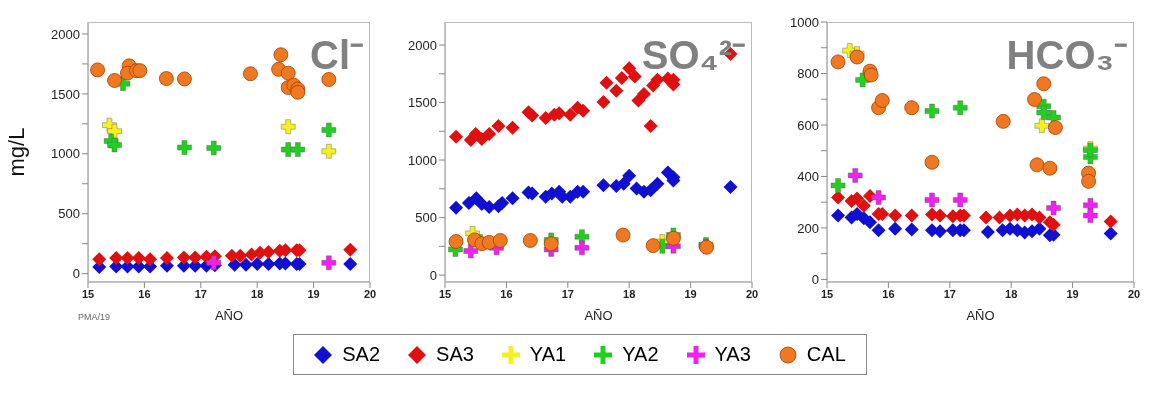 The image size is (1160, 403). Describe the element at coordinates (361, 354) in the screenshot. I see `legend-label: SA2` at that location.